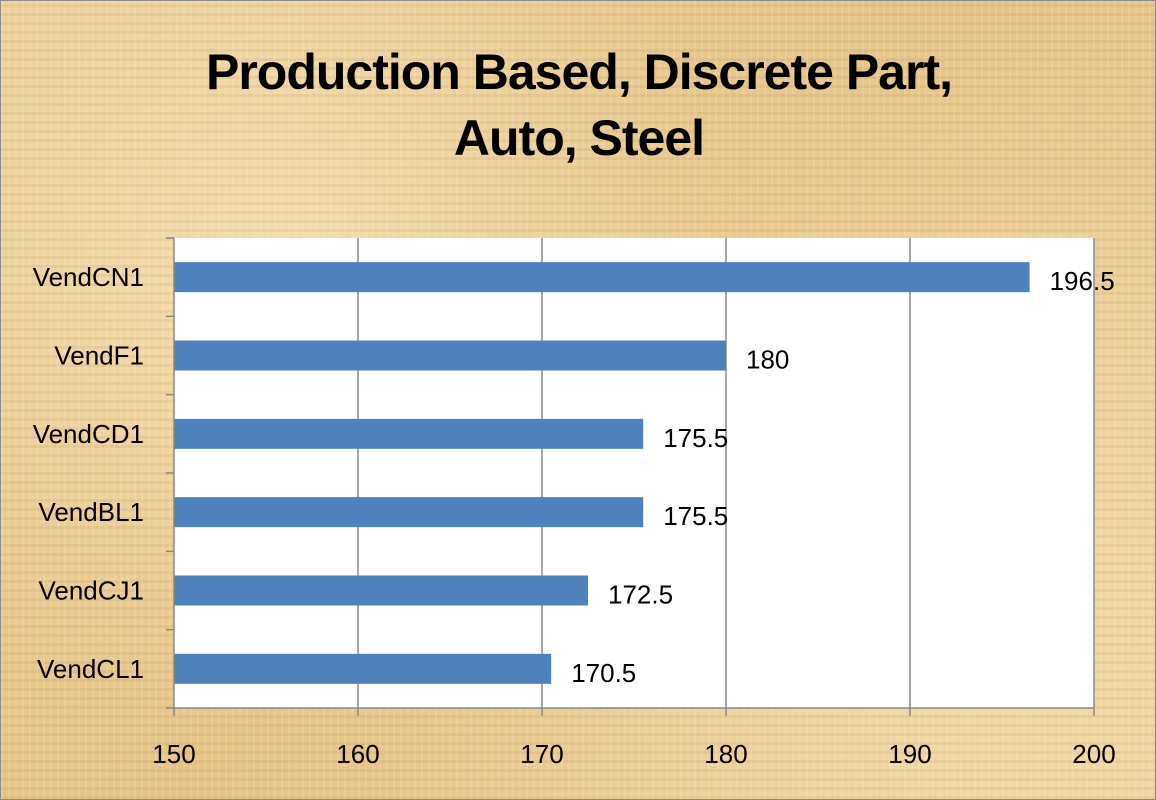 The image size is (1156, 800). I want to click on bar-VendCJ1, so click(381, 590).